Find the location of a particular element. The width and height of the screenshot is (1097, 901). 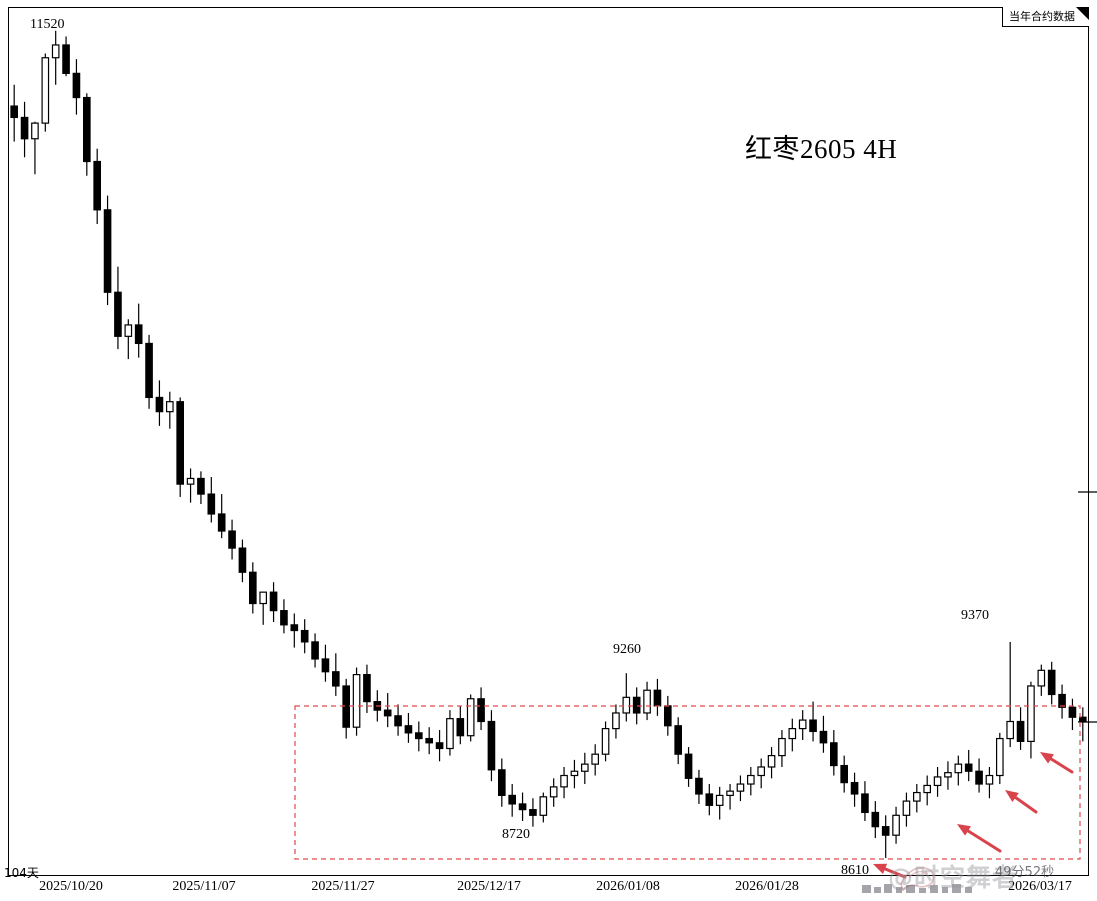

signal-arrows is located at coordinates (973, 815).